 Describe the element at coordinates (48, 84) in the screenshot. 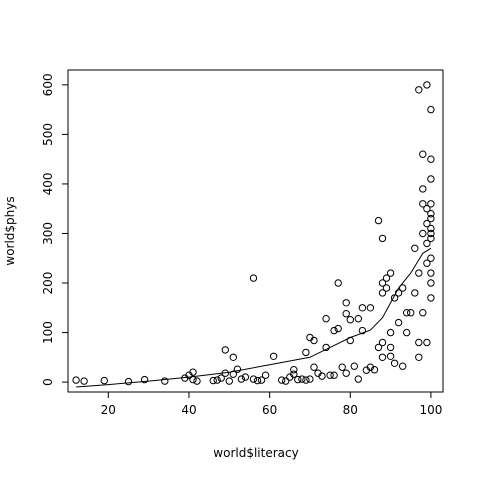

I see `y-tick-label-6: 600` at that location.